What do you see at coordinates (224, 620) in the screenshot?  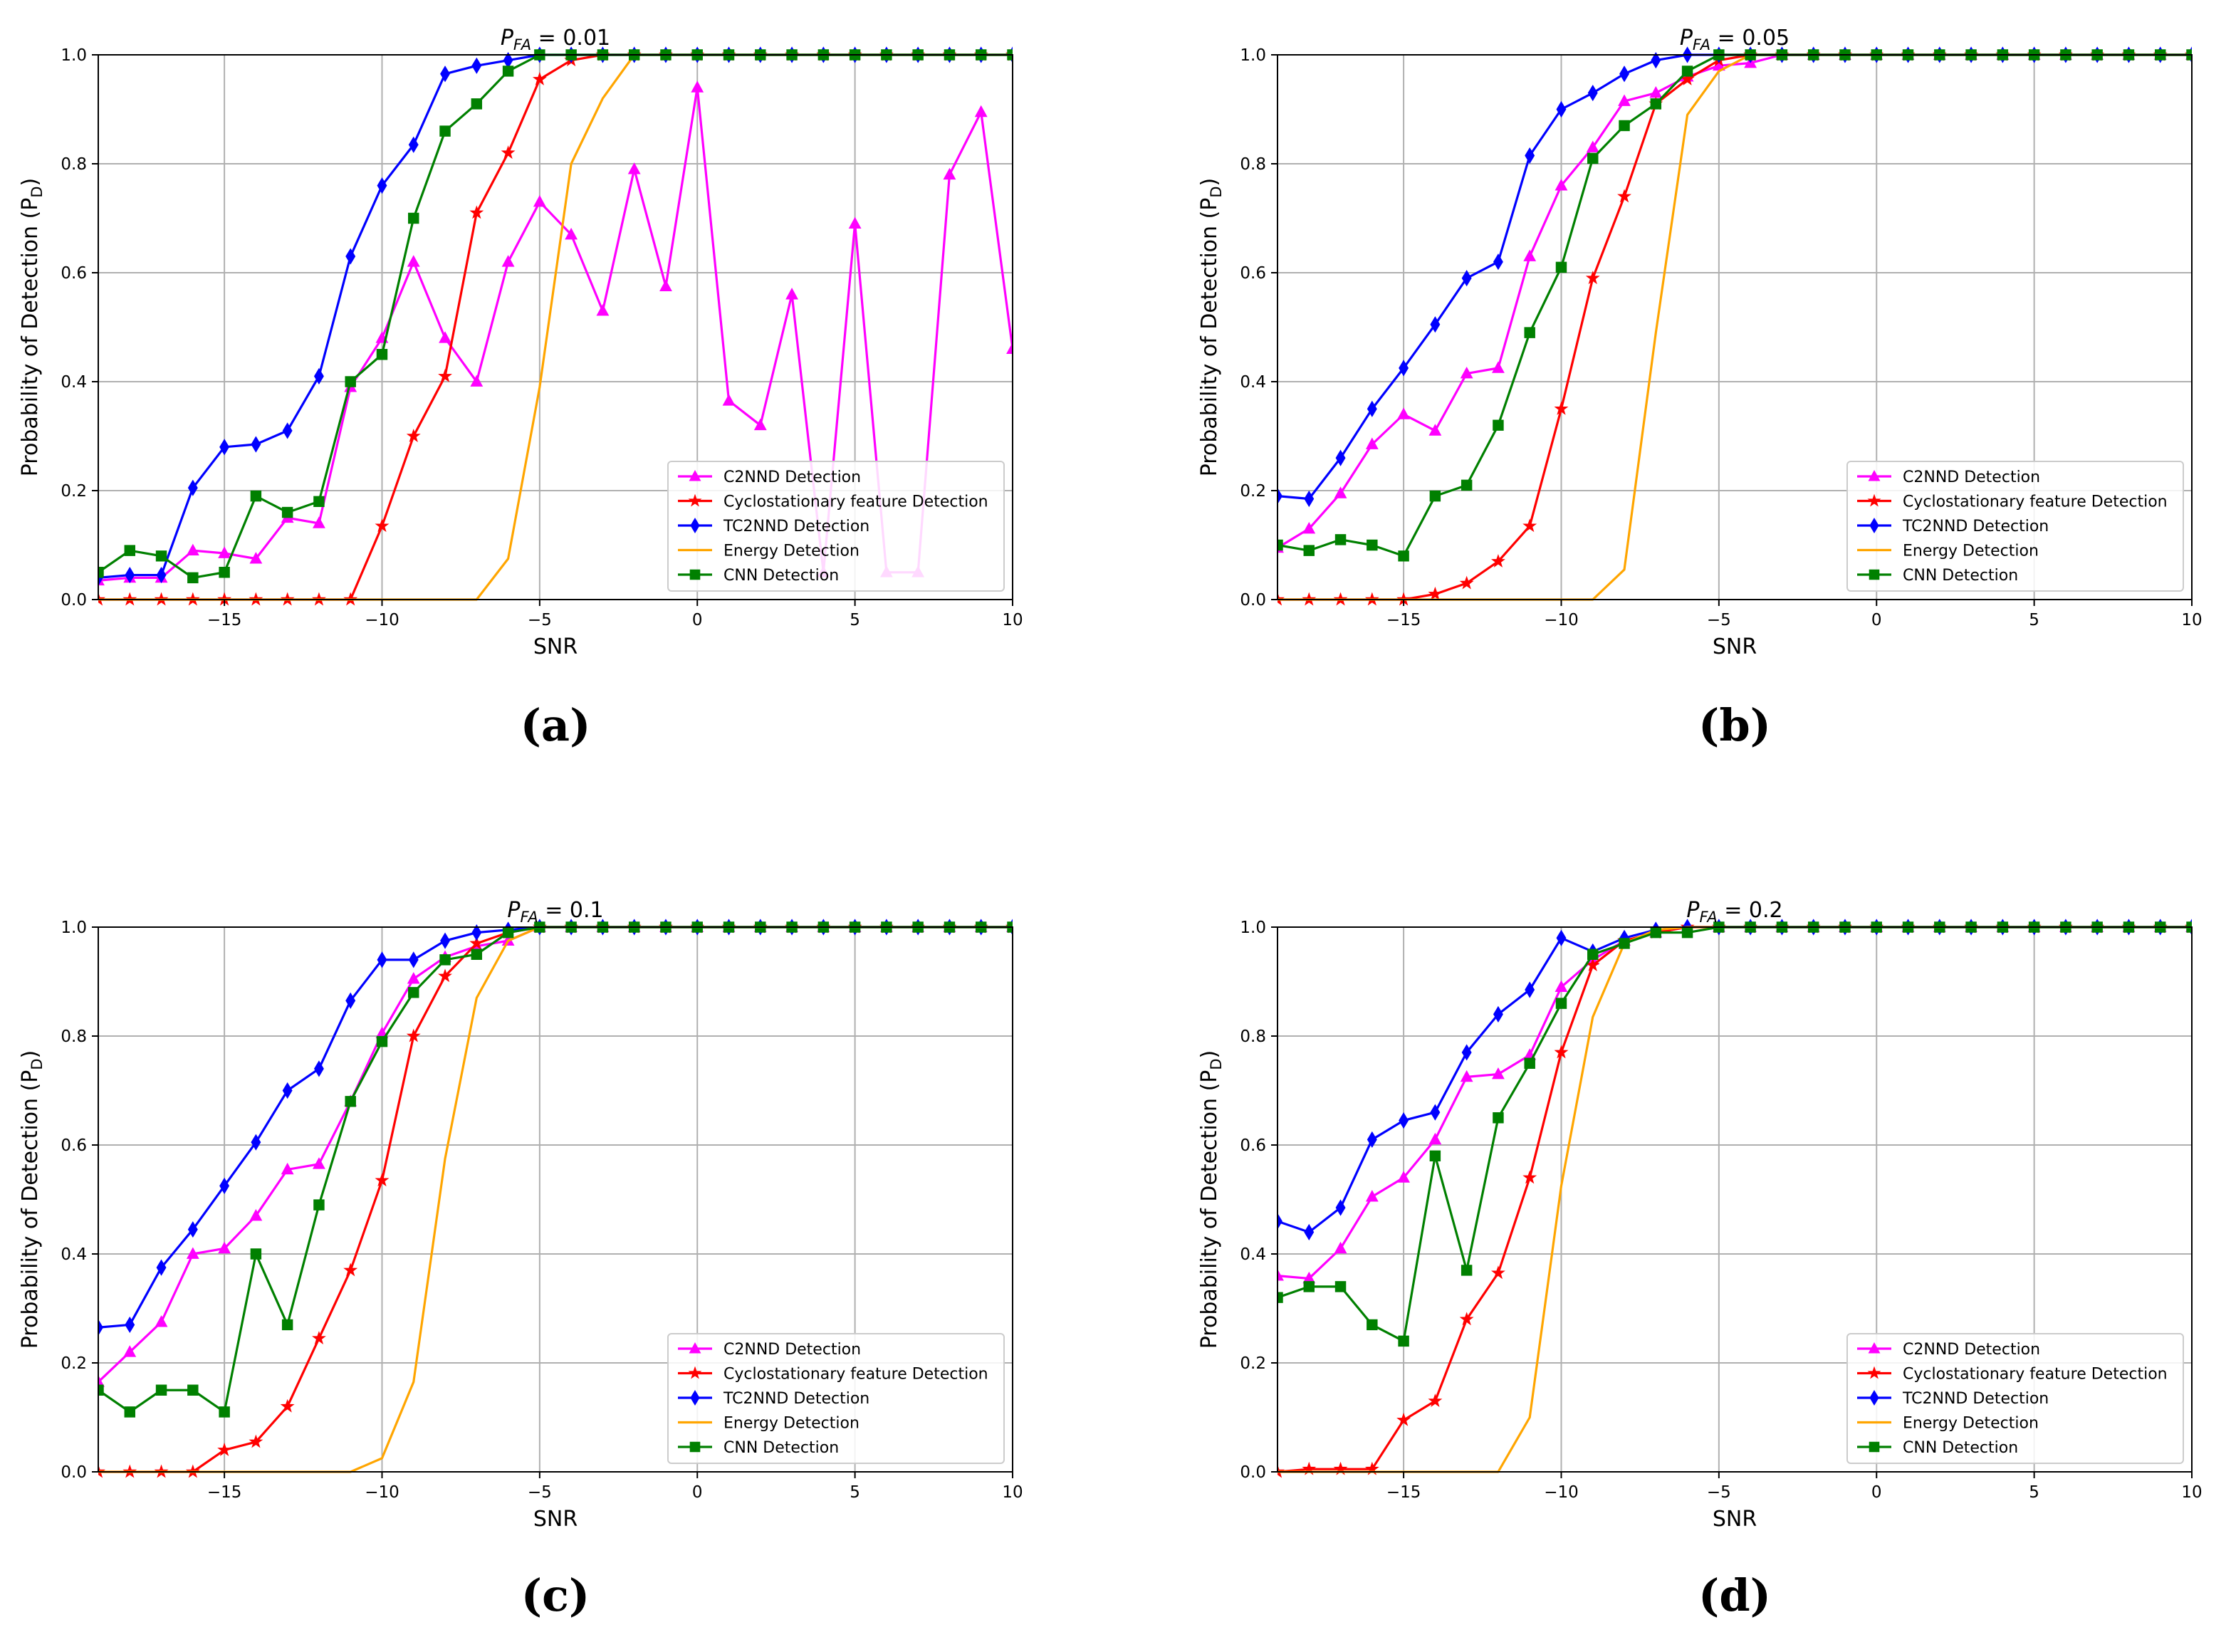 I see `x-tick-label: −15` at bounding box center [224, 620].